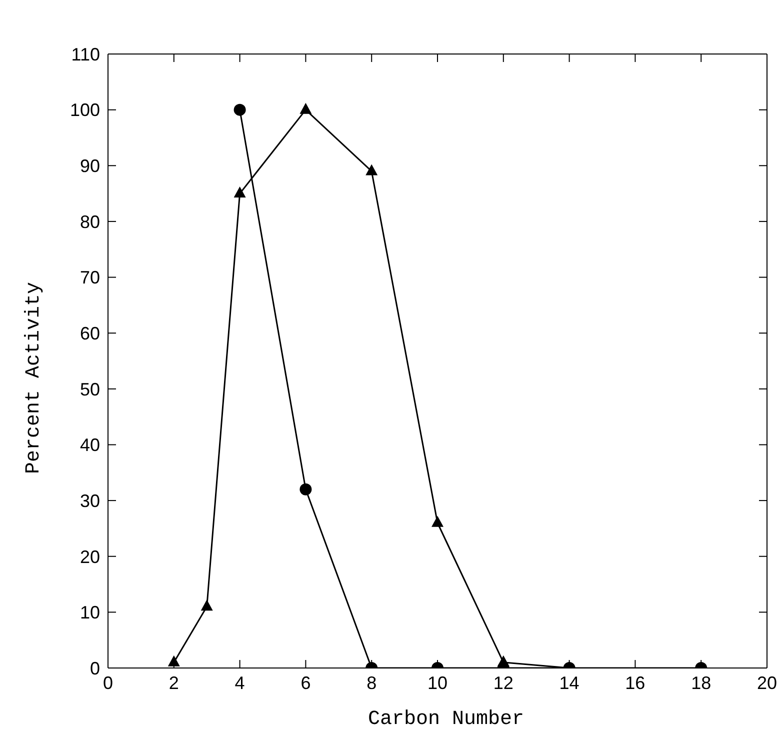 This screenshot has height=754, width=783. What do you see at coordinates (90, 556) in the screenshot?
I see `y-tick-label: 20` at bounding box center [90, 556].